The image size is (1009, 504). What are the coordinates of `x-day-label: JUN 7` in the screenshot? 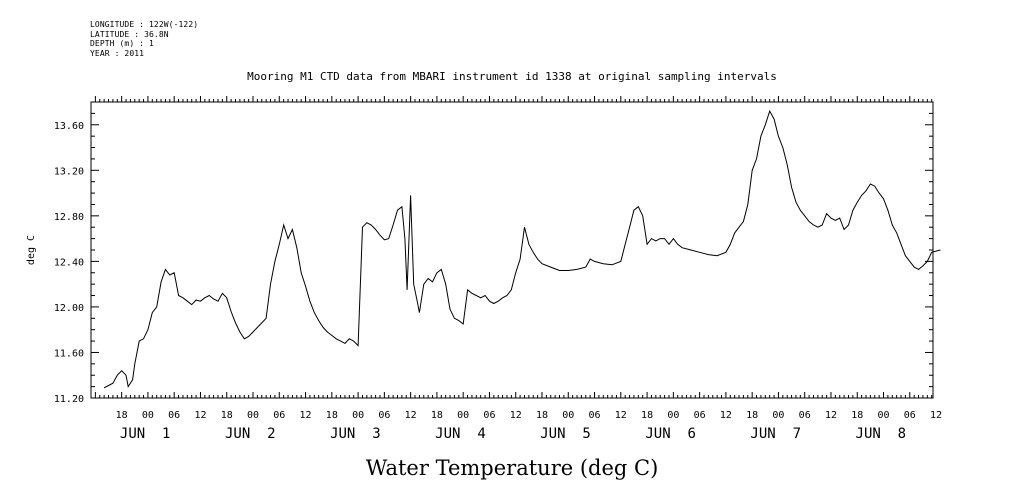 It's located at (775, 434).